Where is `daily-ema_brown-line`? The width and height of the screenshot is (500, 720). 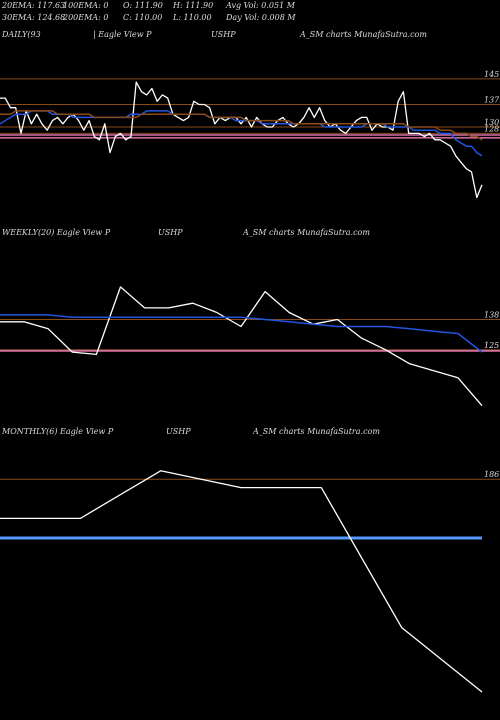
daily-ema_brown-line is located at coordinates (241, 125).